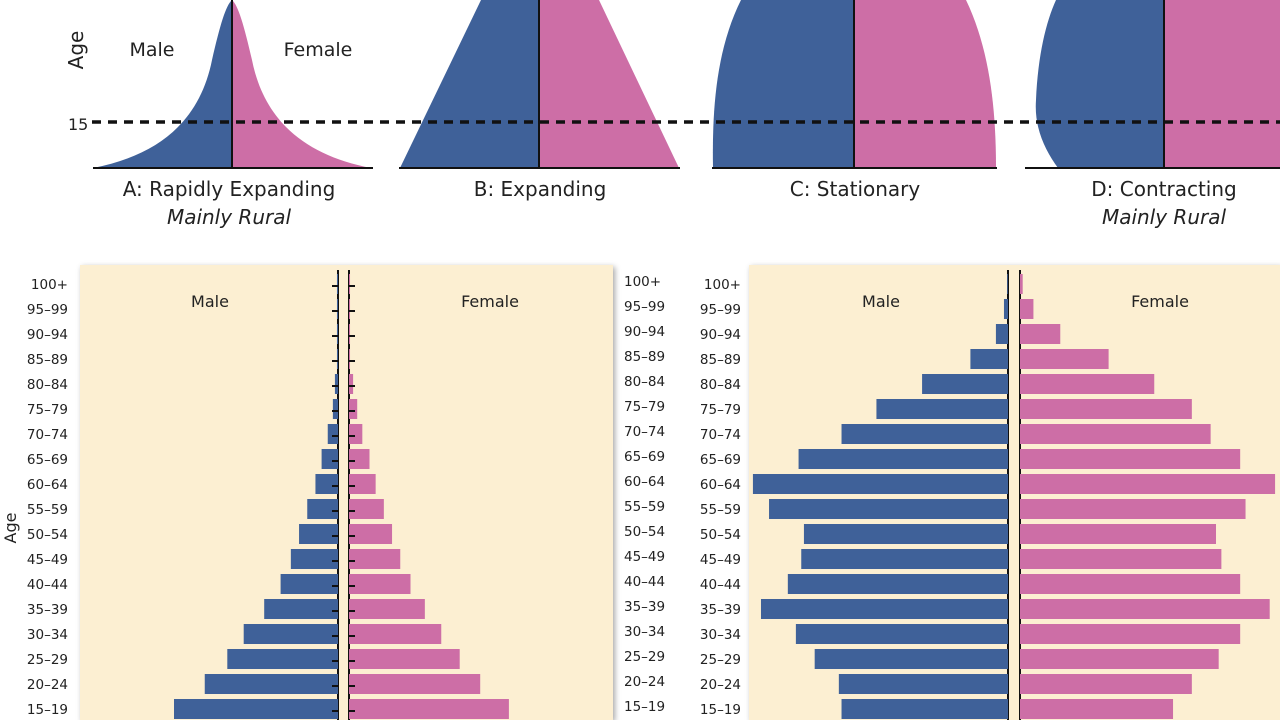  I want to click on age-group-label-right: 25–29, so click(644, 657).